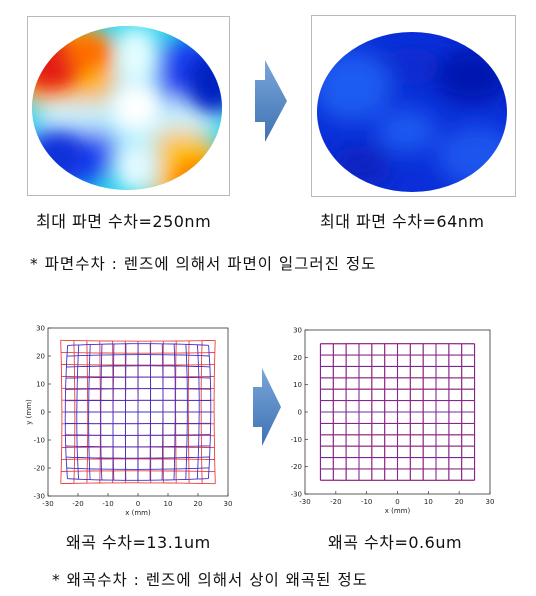  What do you see at coordinates (29, 412) in the screenshot?
I see `y-axis-label: y (mm)` at bounding box center [29, 412].